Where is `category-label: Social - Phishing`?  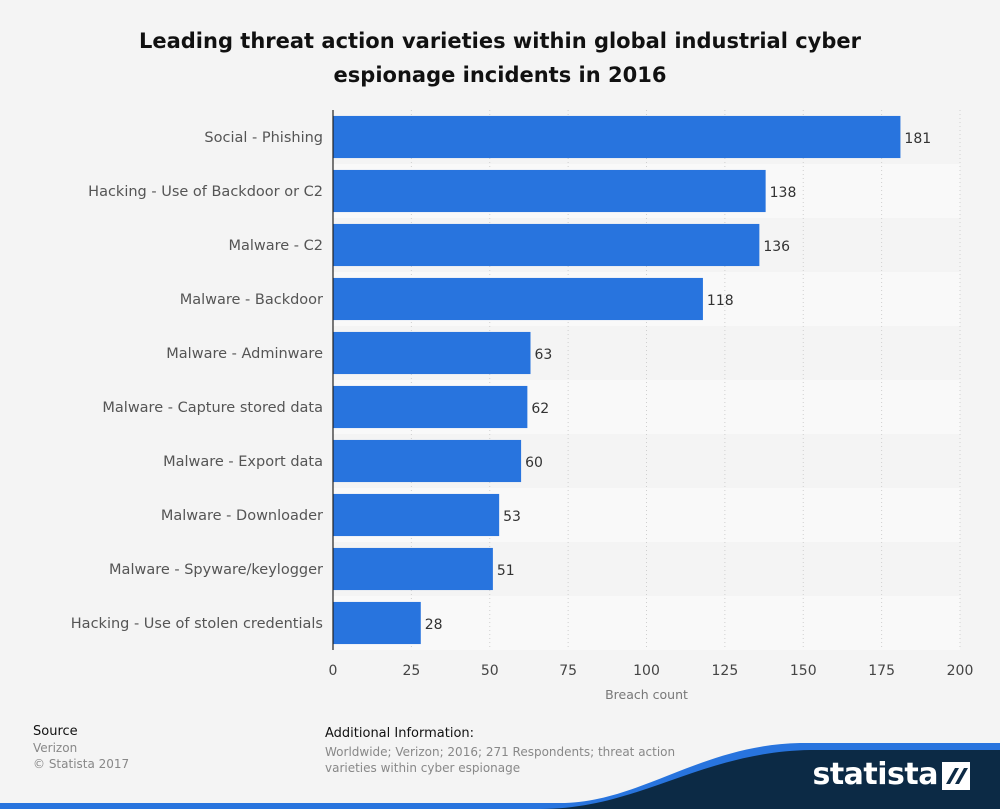 category-label: Social - Phishing is located at coordinates (263, 138).